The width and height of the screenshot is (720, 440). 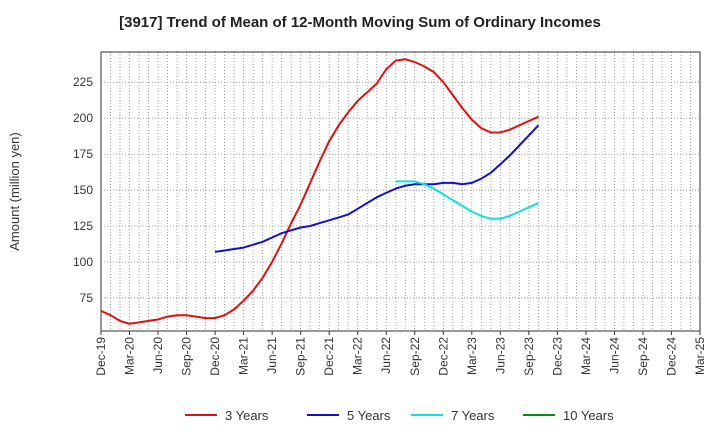 What do you see at coordinates (671, 356) in the screenshot?
I see `x-tick-label: Dec-24` at bounding box center [671, 356].